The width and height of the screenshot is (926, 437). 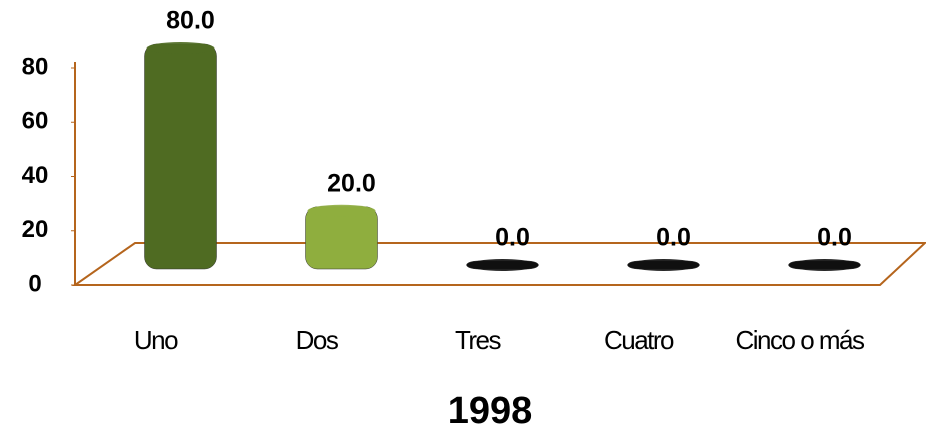 I want to click on x-tick-label: Cuatro, so click(x=639, y=340).